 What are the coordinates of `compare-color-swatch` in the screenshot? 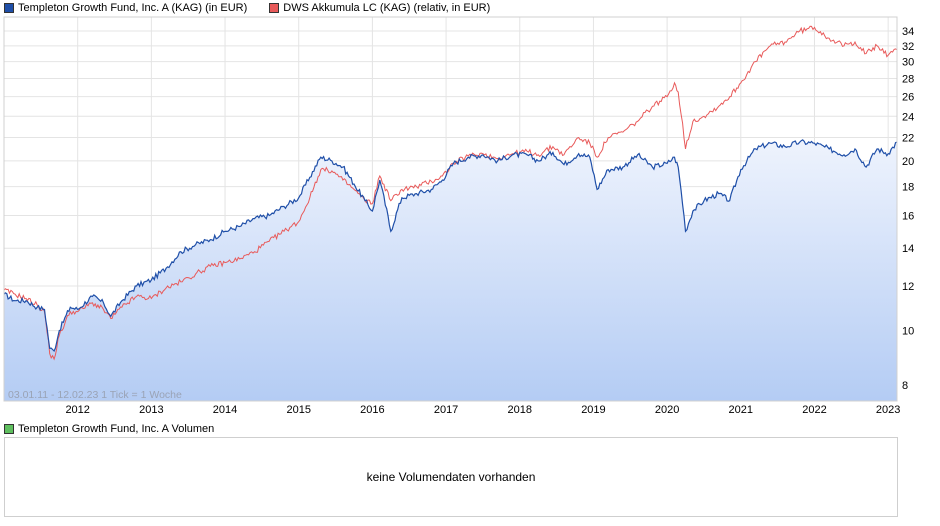 It's located at (274, 8).